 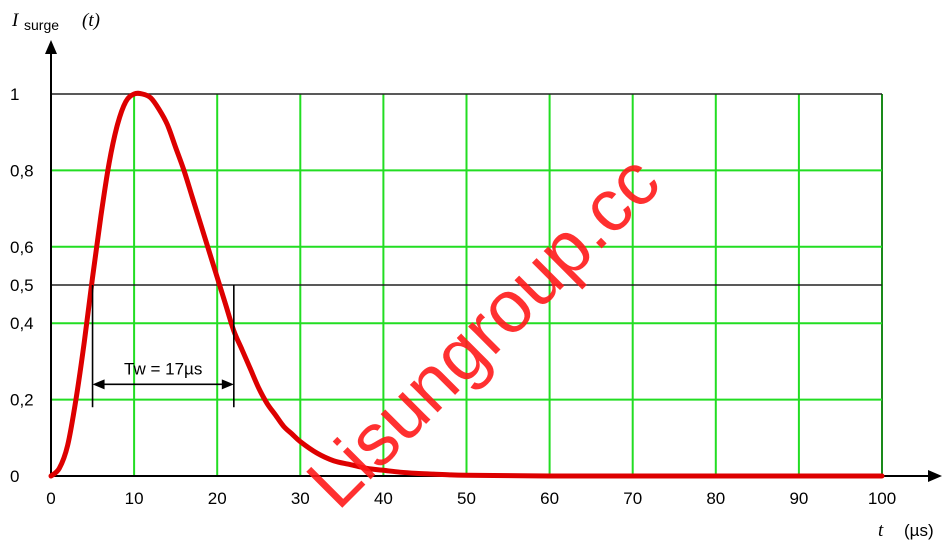 What do you see at coordinates (715, 498) in the screenshot?
I see `x-tick-label: 80` at bounding box center [715, 498].